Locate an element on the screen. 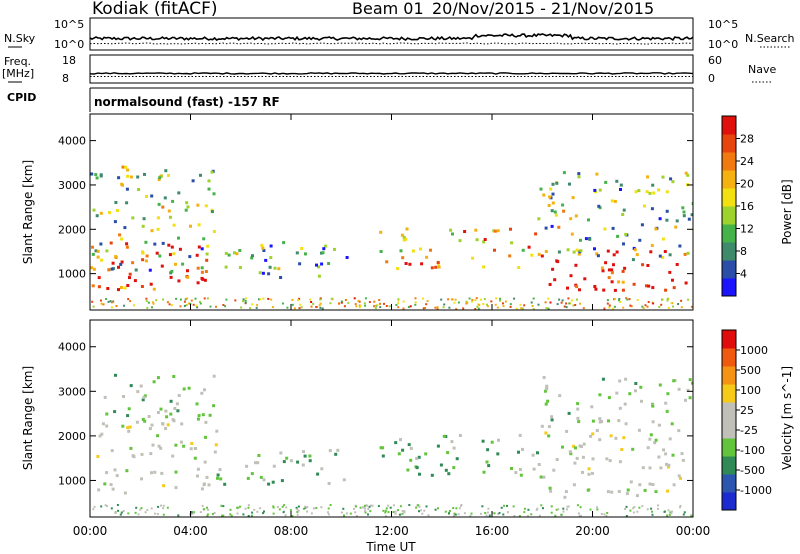  y-tick-label: 1000 is located at coordinates (72, 480).